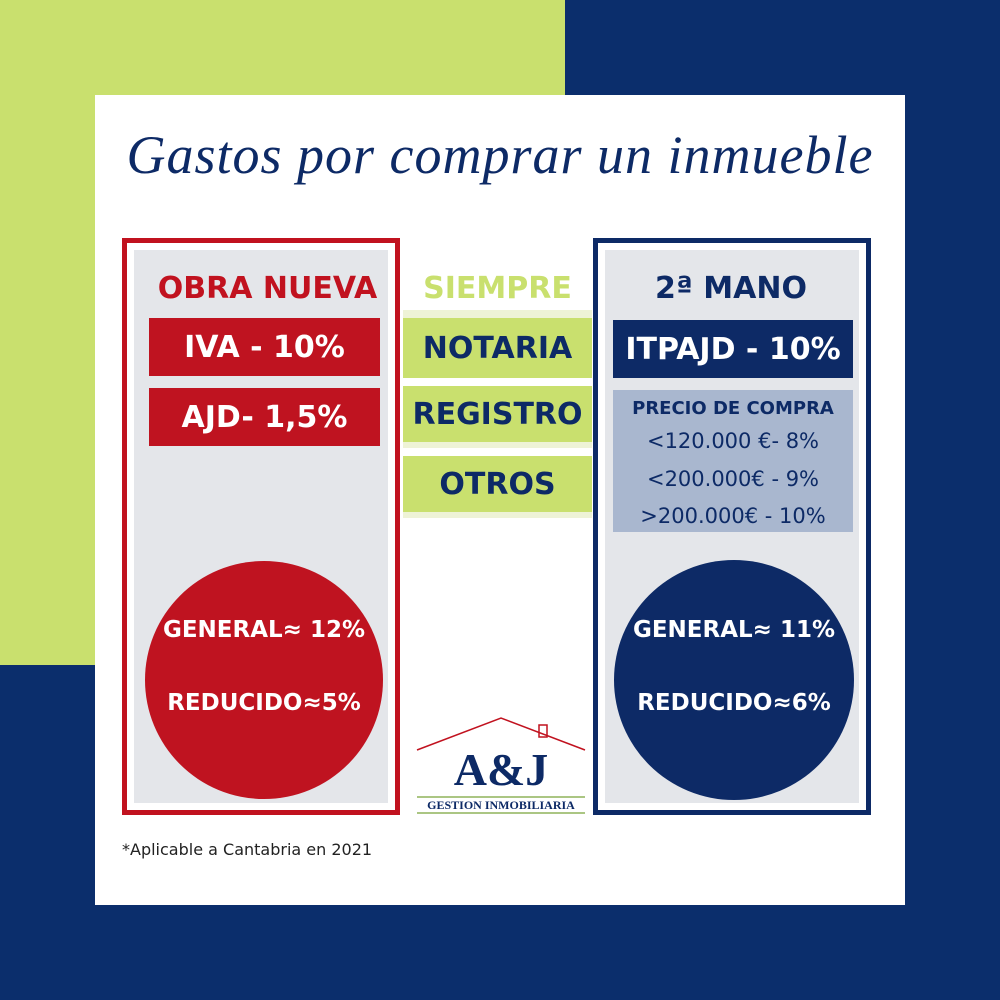  What do you see at coordinates (733, 349) in the screenshot?
I see `right-item: ITPAJD - 10%` at bounding box center [733, 349].